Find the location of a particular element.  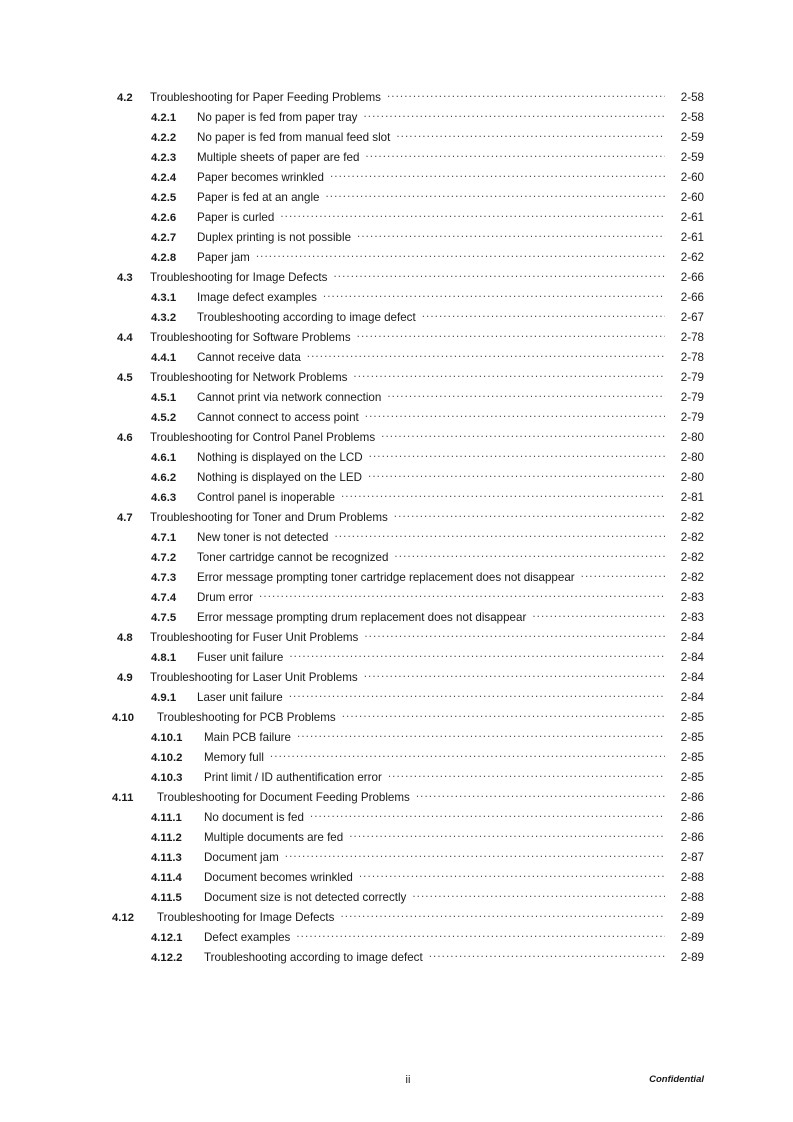

toc-entry-number: 4.9.1 is located at coordinates (164, 698).